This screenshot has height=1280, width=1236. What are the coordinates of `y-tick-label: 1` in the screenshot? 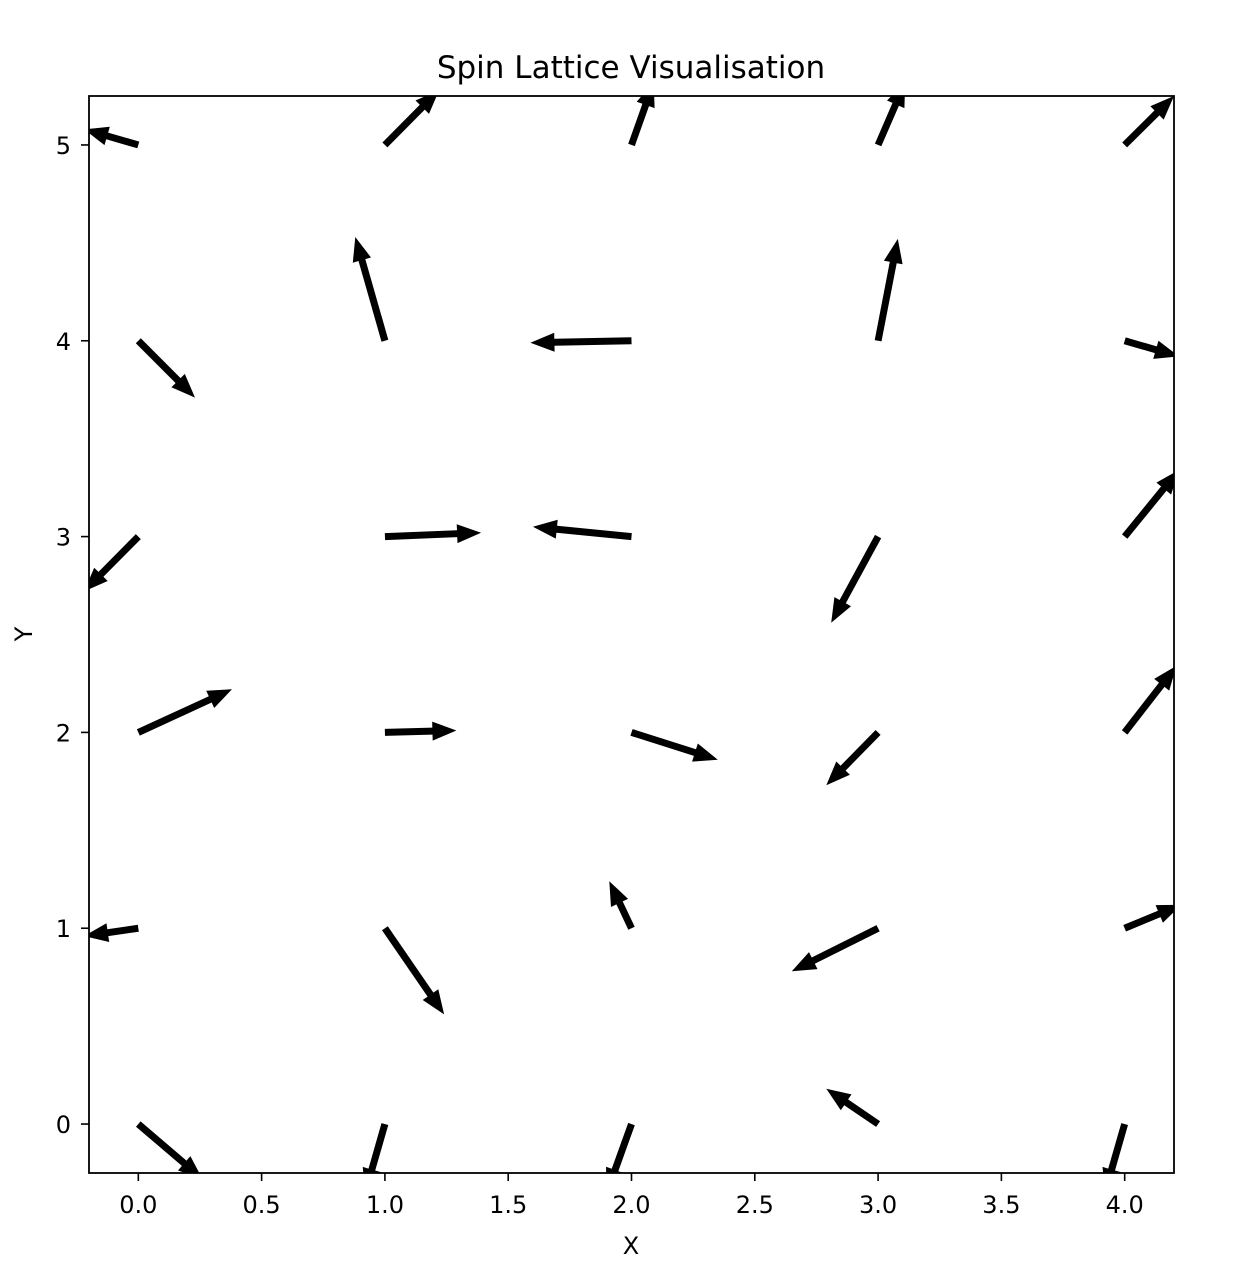 It's located at (63, 929).